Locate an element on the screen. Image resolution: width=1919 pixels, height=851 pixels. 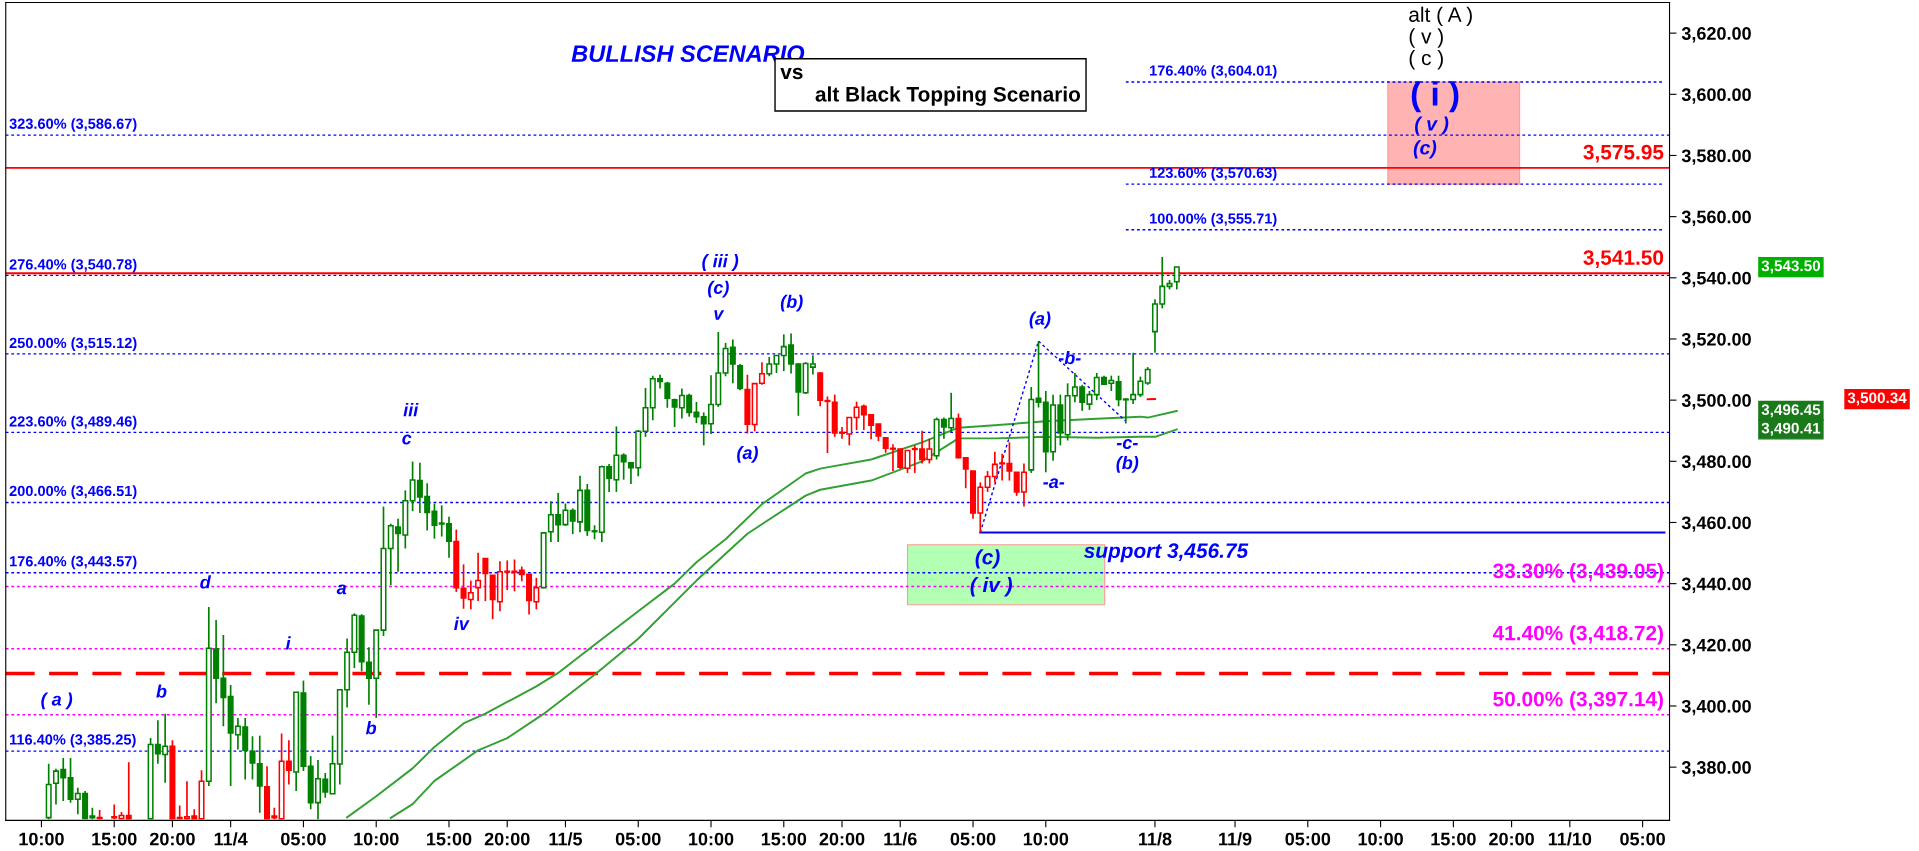
annotation: 176.40% (3,604.01) is located at coordinates (1213, 72).